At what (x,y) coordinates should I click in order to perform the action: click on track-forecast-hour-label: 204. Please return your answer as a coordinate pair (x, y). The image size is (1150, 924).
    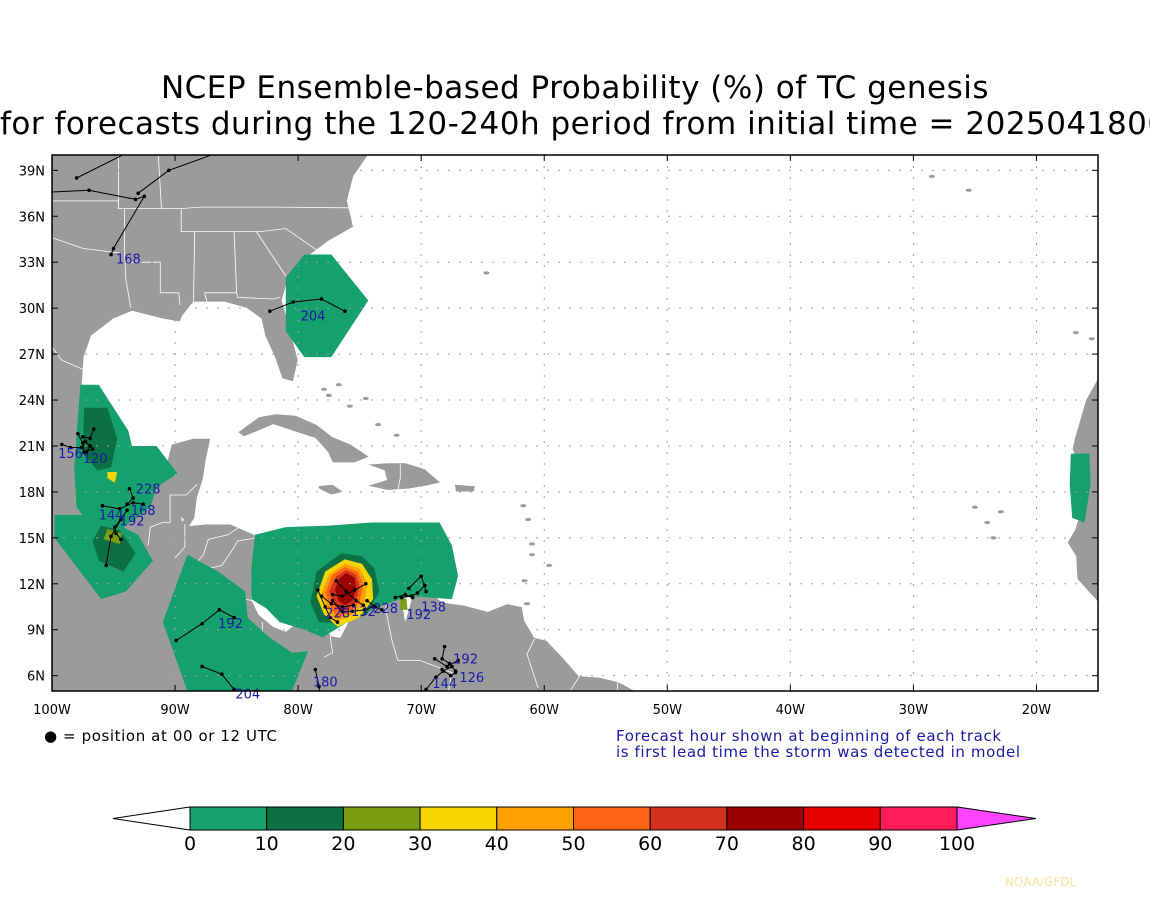
    Looking at the image, I should click on (247, 695).